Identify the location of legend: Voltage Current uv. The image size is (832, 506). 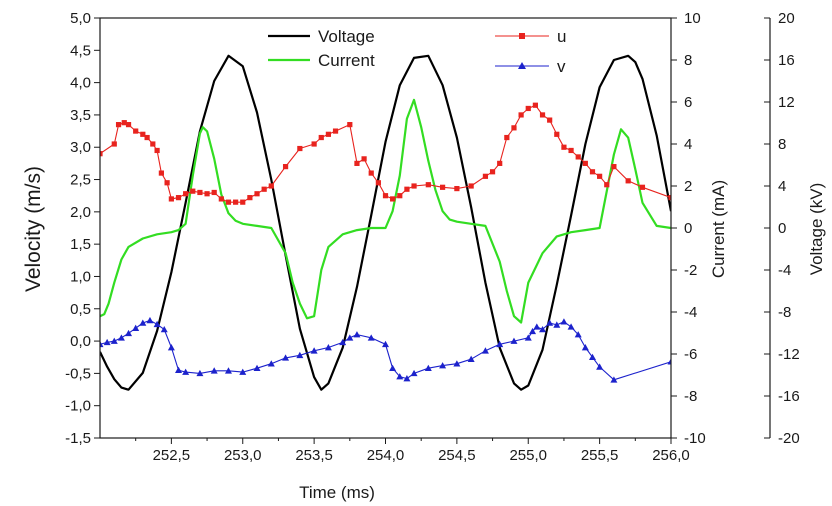
(417, 51).